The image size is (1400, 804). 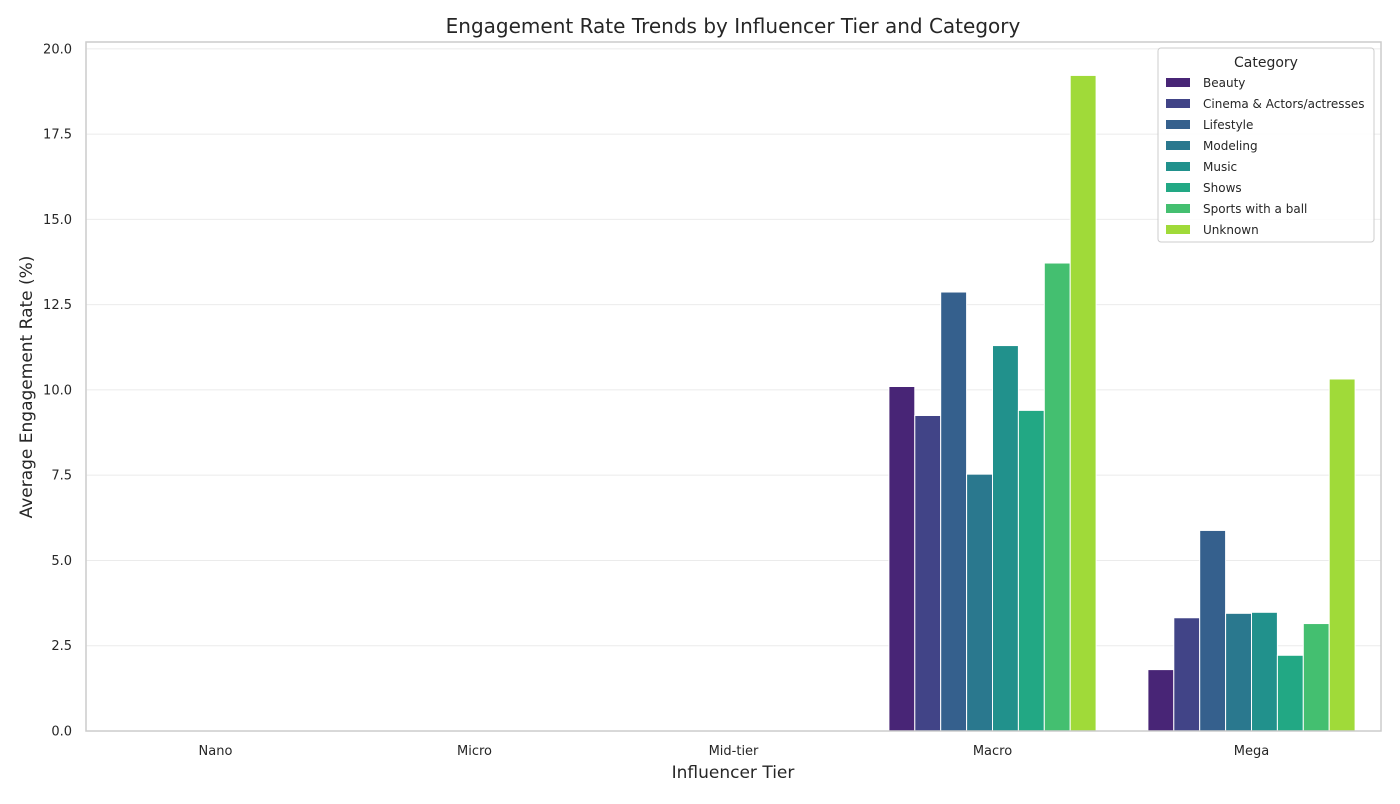 I want to click on y-axis-label: Average Engagement Rate (%), so click(x=27, y=387).